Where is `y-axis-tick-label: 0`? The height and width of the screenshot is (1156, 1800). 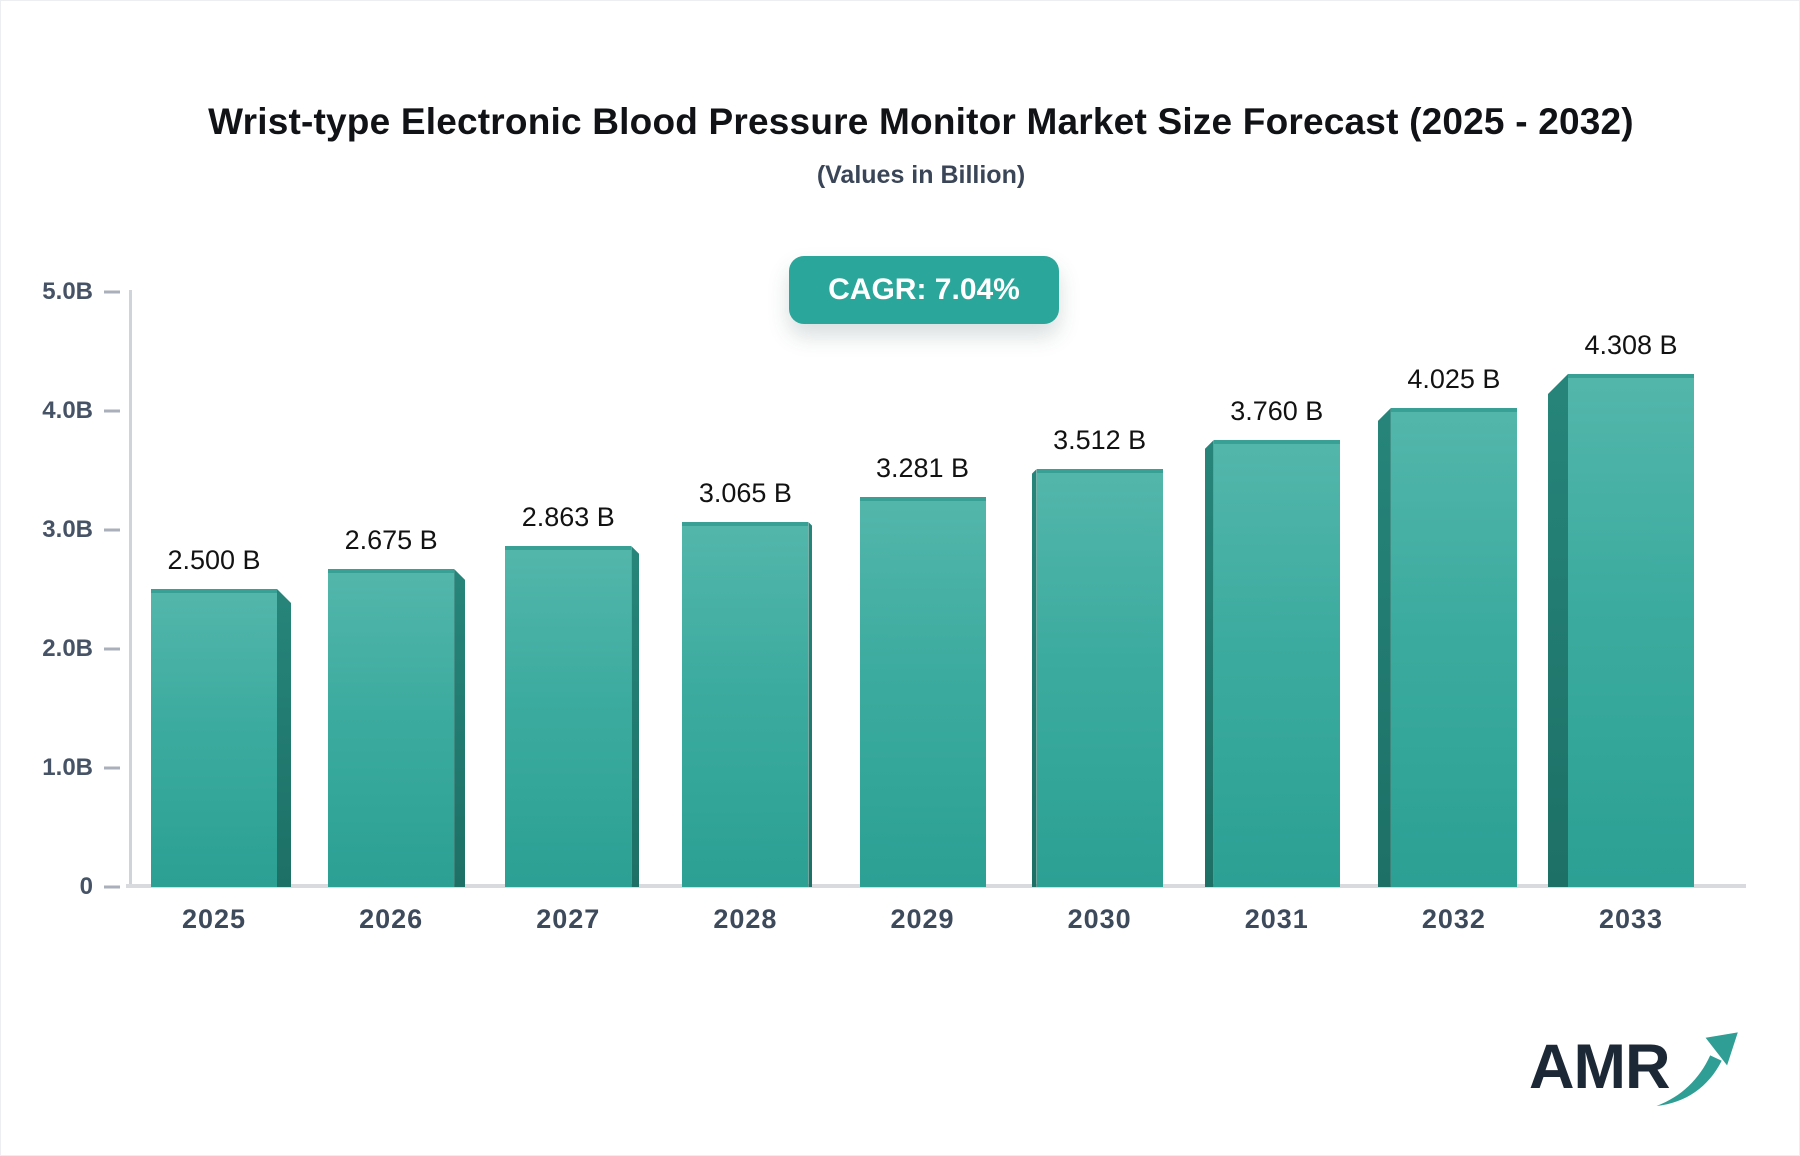
y-axis-tick-label: 0 is located at coordinates (86, 886).